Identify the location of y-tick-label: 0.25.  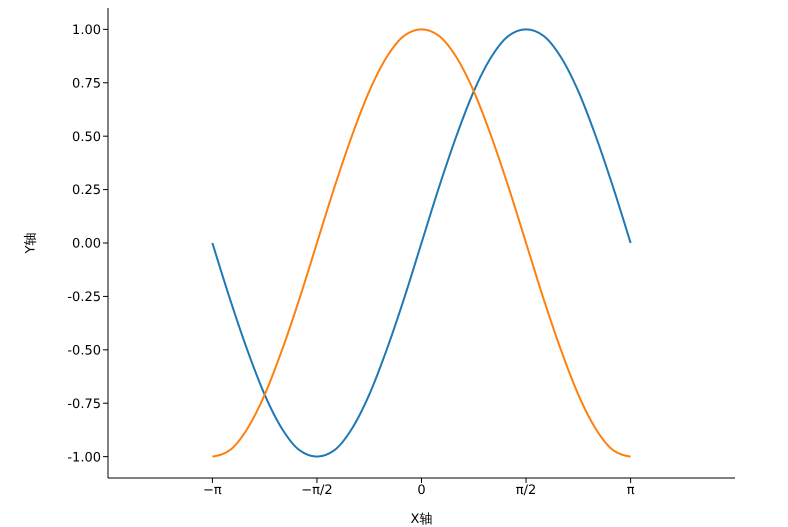
(86, 190).